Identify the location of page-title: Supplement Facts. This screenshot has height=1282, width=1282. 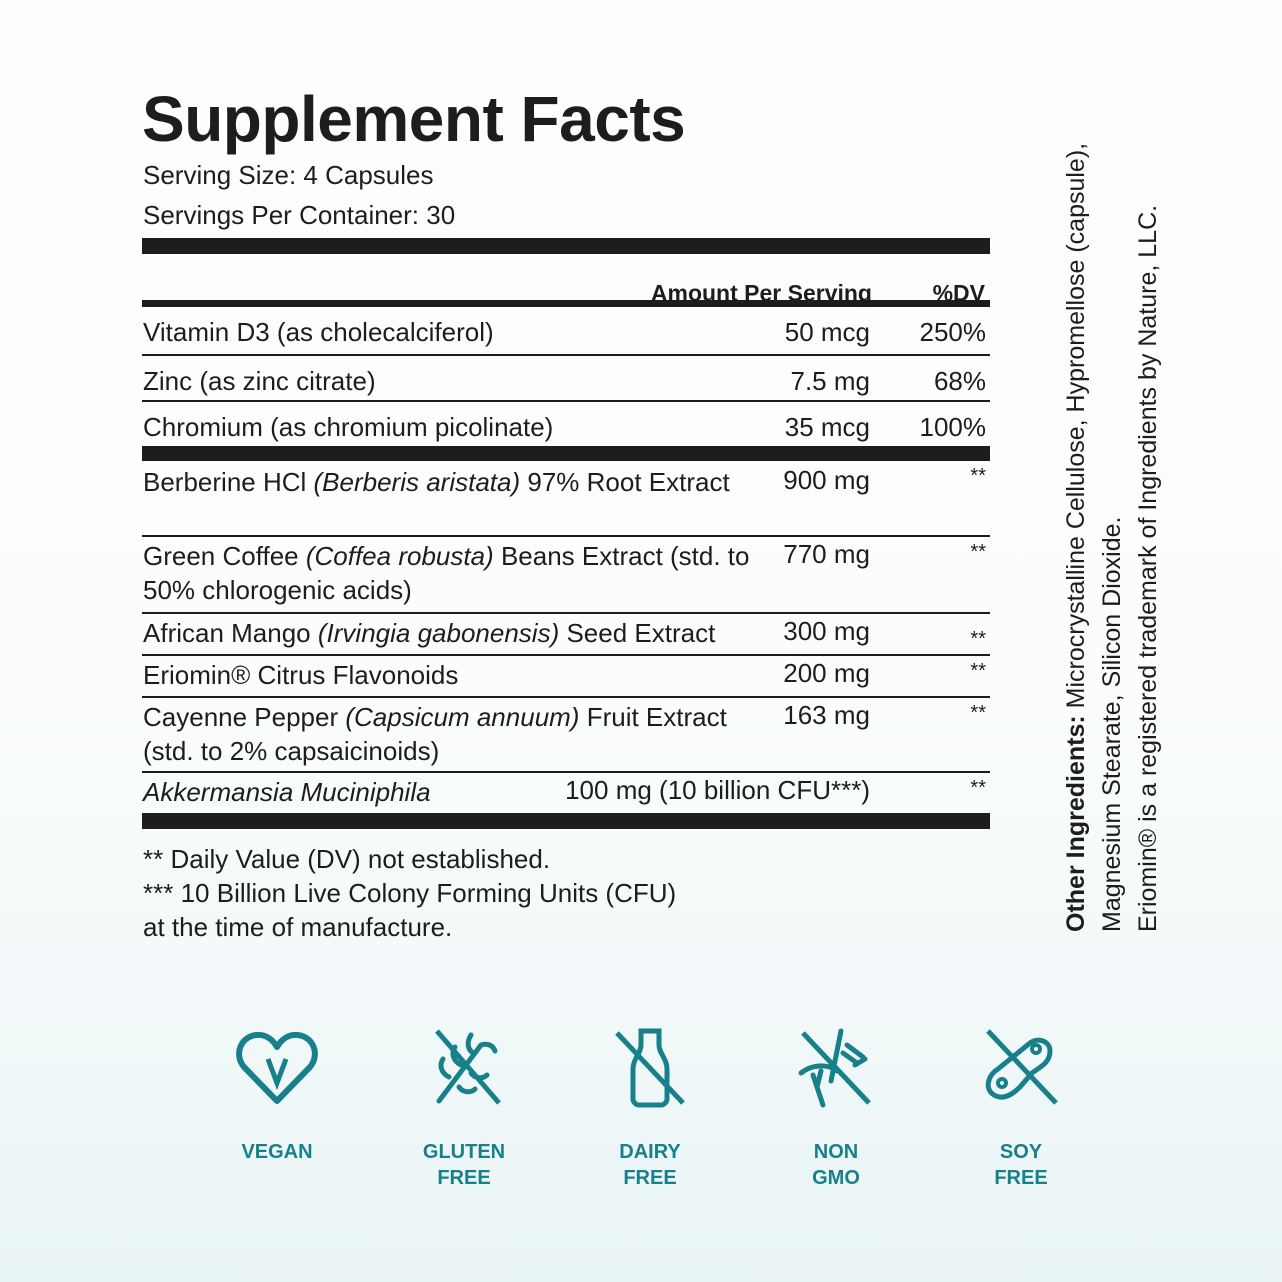
(414, 119).